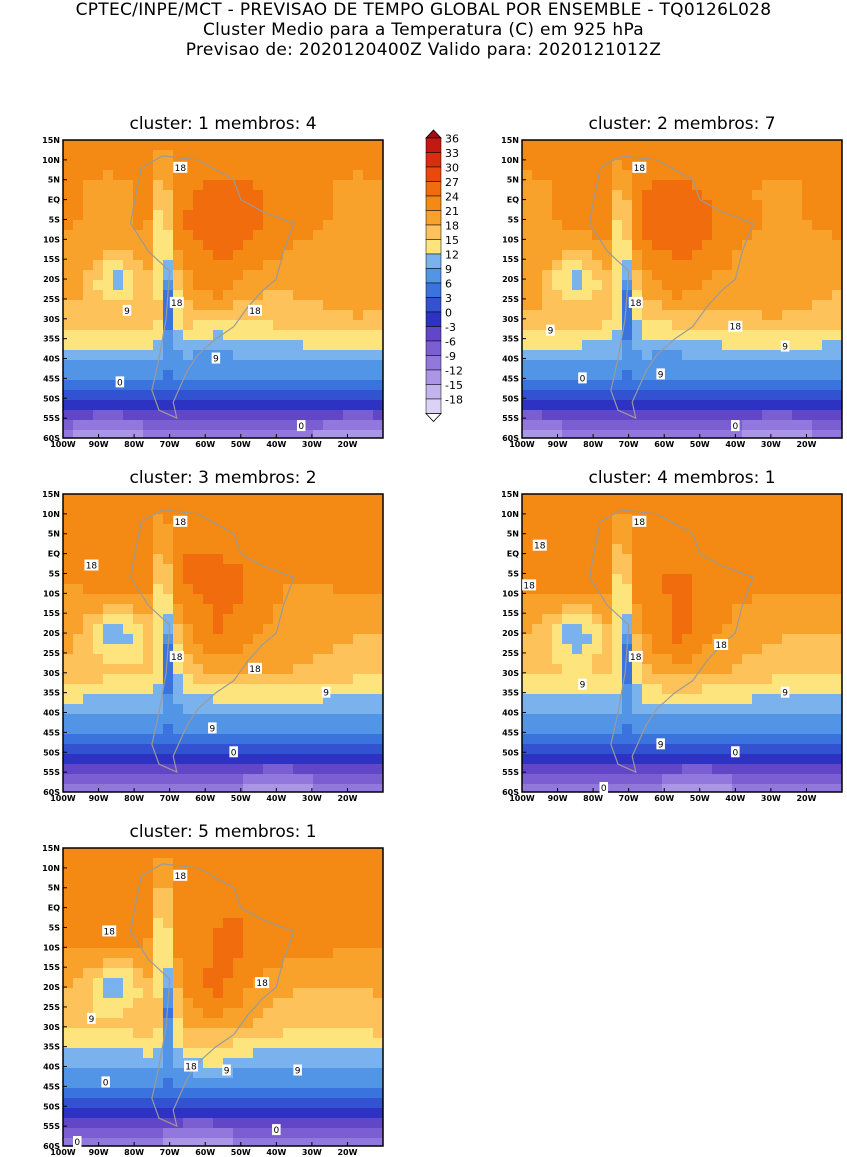 This screenshot has height=1157, width=847. What do you see at coordinates (223, 124) in the screenshot?
I see `panel-1-title: cluster: 1 membros: 4` at bounding box center [223, 124].